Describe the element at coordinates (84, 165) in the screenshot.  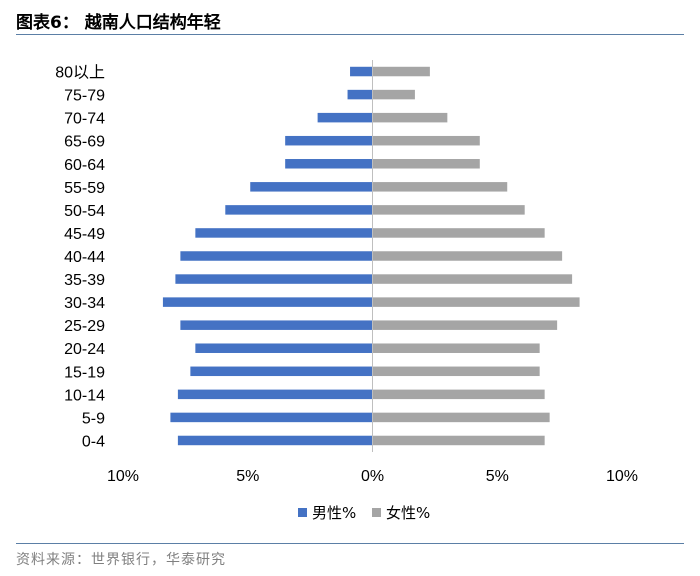
I see `category-label-60-64: 60-64` at that location.